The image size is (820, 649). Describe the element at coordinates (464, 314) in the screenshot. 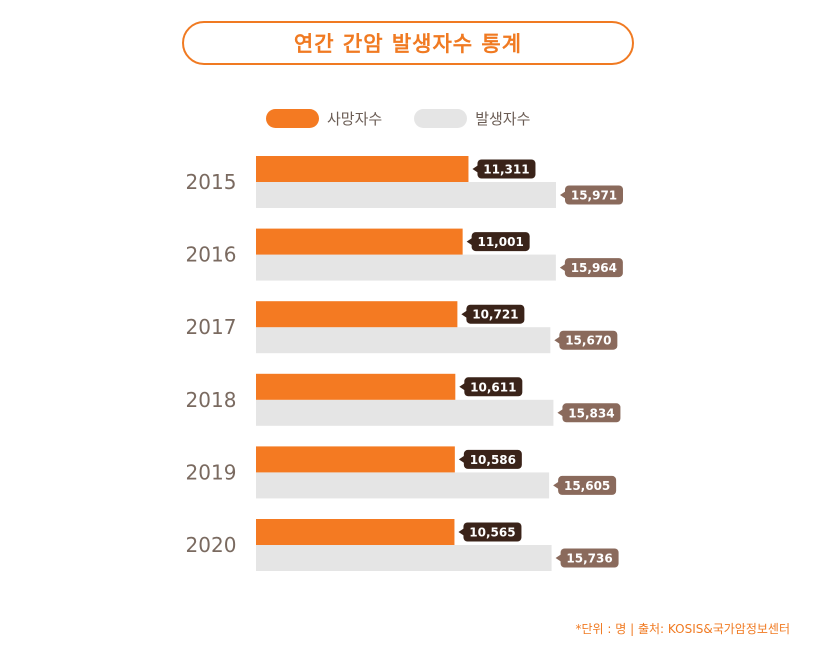

I see `data-label-deaths-2017-pointer` at that location.